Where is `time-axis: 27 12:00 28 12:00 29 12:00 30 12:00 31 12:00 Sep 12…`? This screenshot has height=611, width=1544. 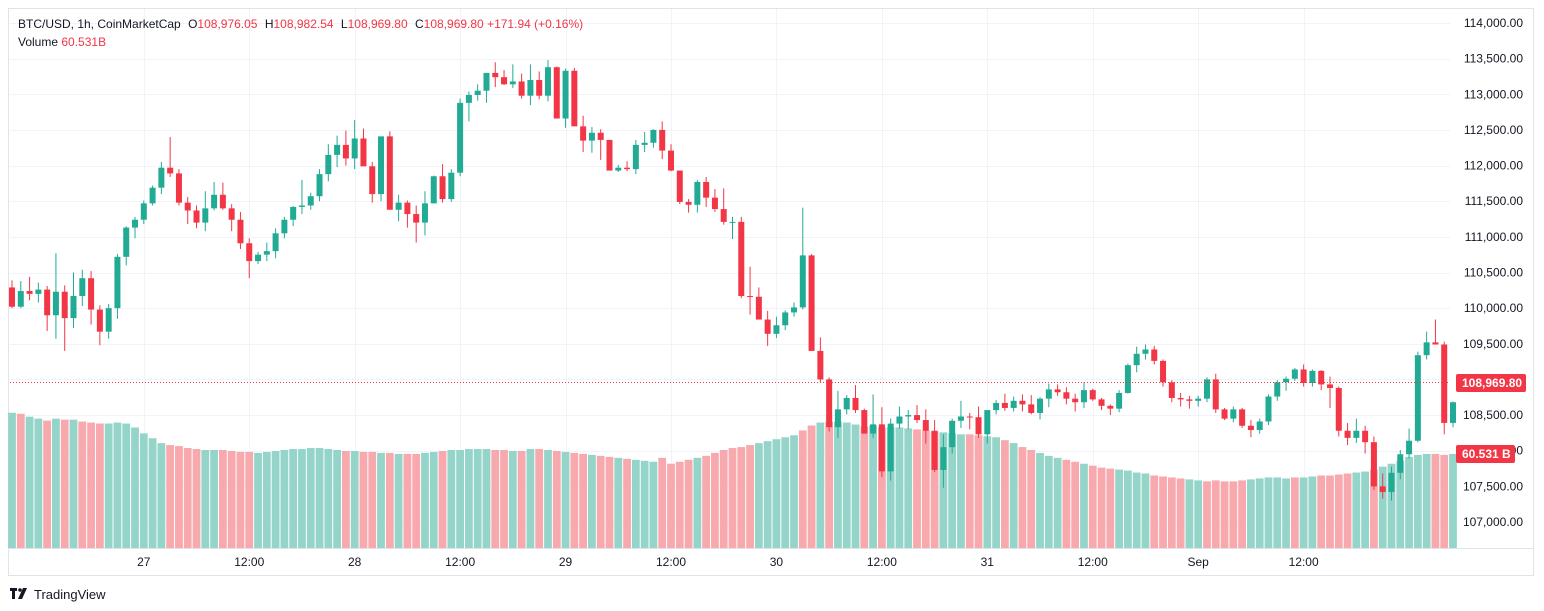 time-axis: 27 12:00 28 12:00 29 12:00 30 12:00 31 12:00 Sep 12… is located at coordinates (728, 562).